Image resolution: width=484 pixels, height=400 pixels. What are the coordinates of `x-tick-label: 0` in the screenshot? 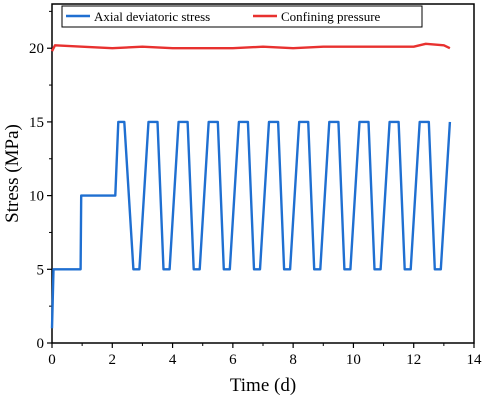 It's located at (52, 360).